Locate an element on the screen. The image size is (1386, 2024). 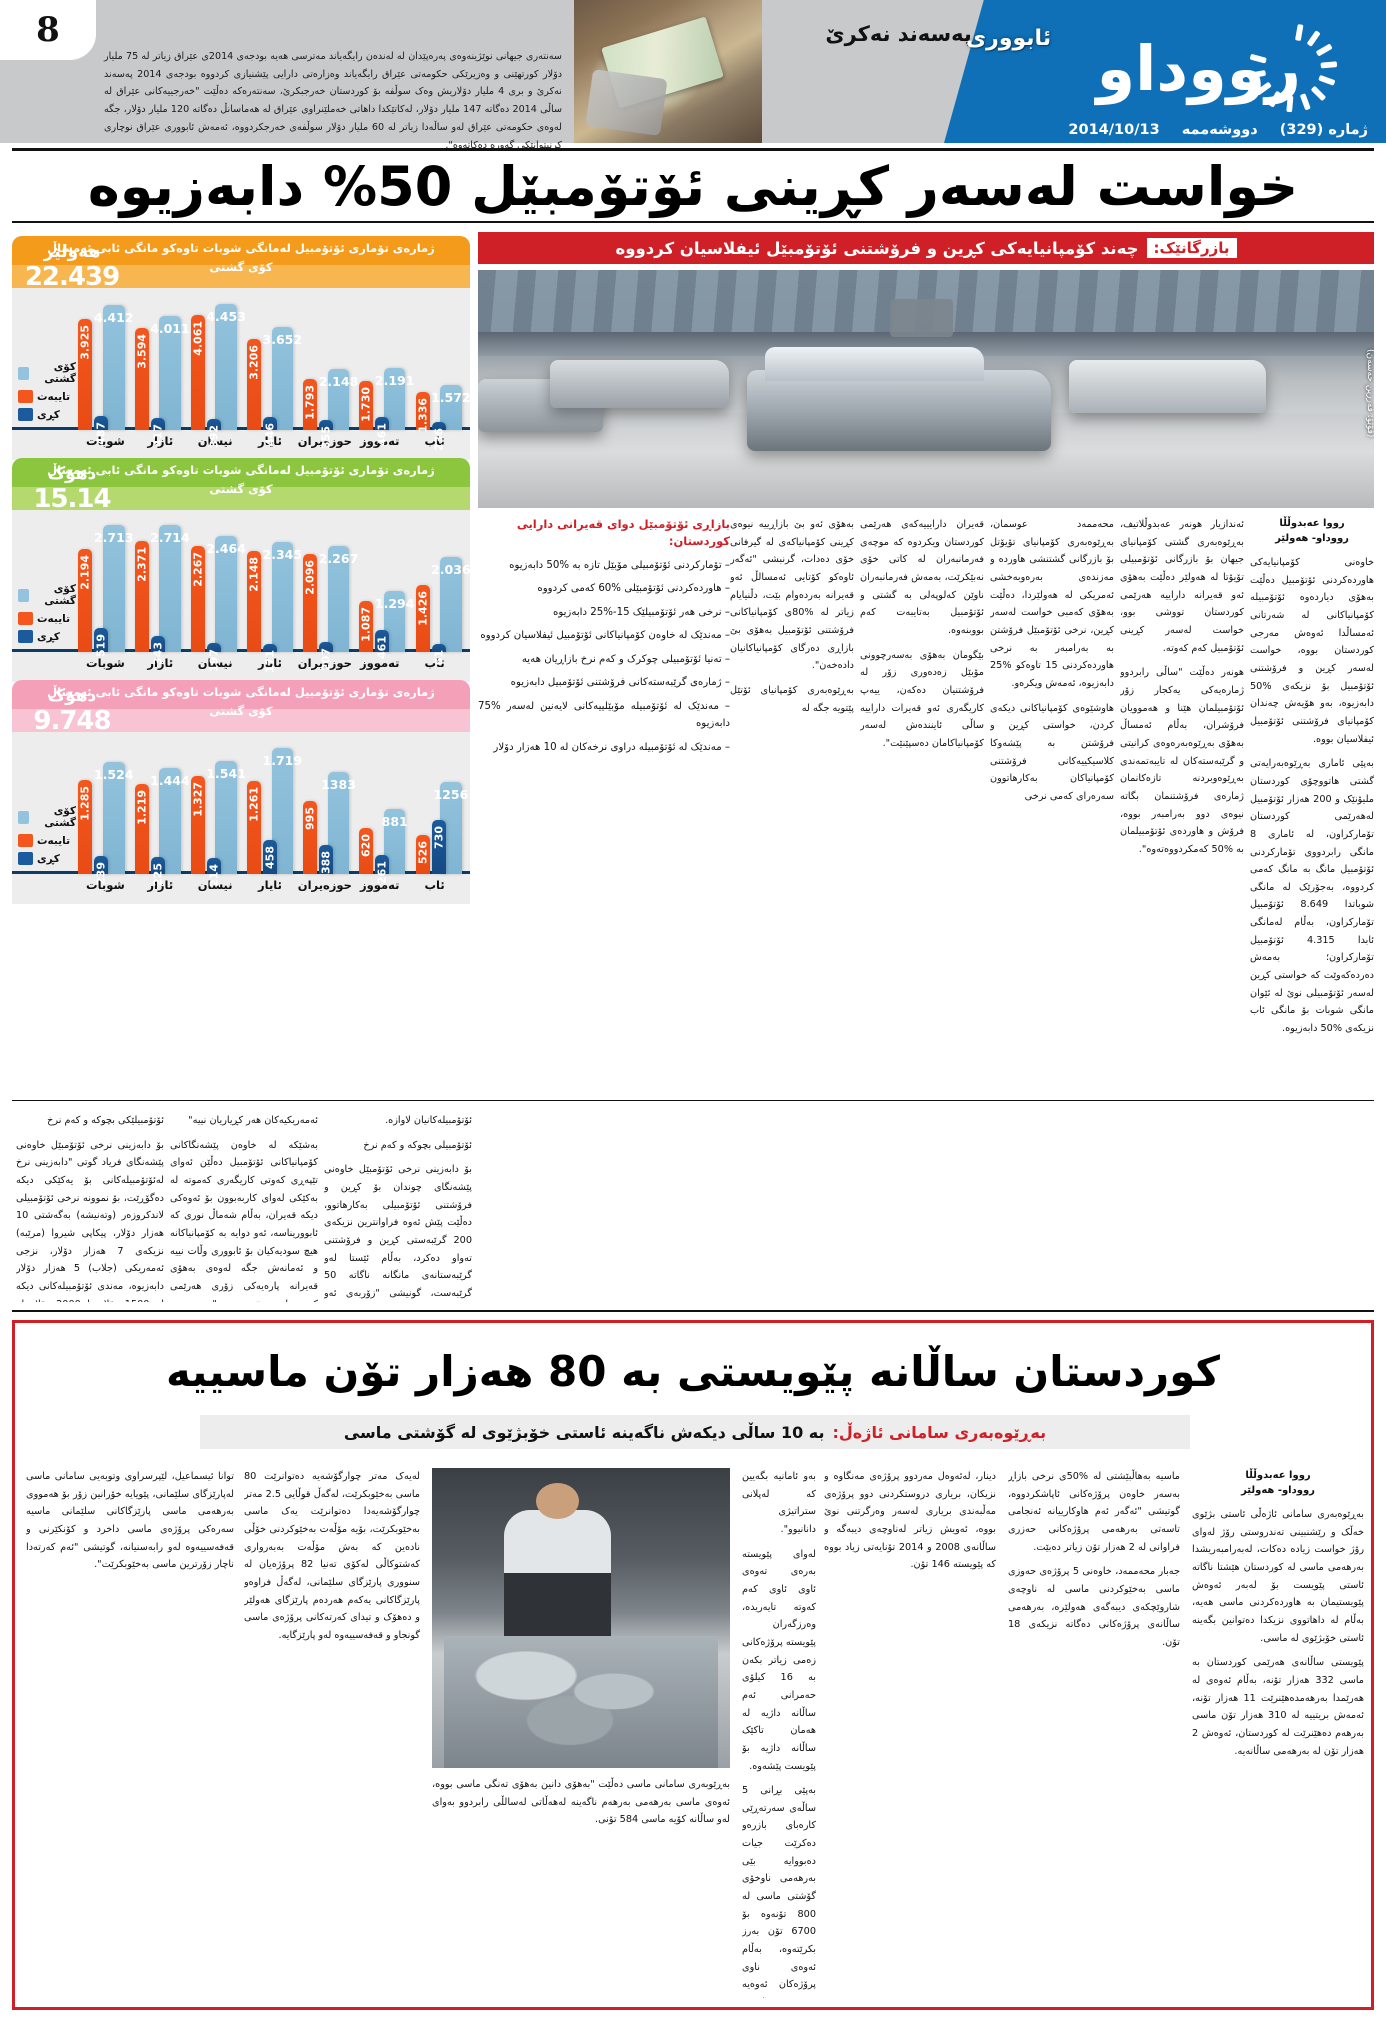
x-tick-label: ئازار is located at coordinates (160, 441).